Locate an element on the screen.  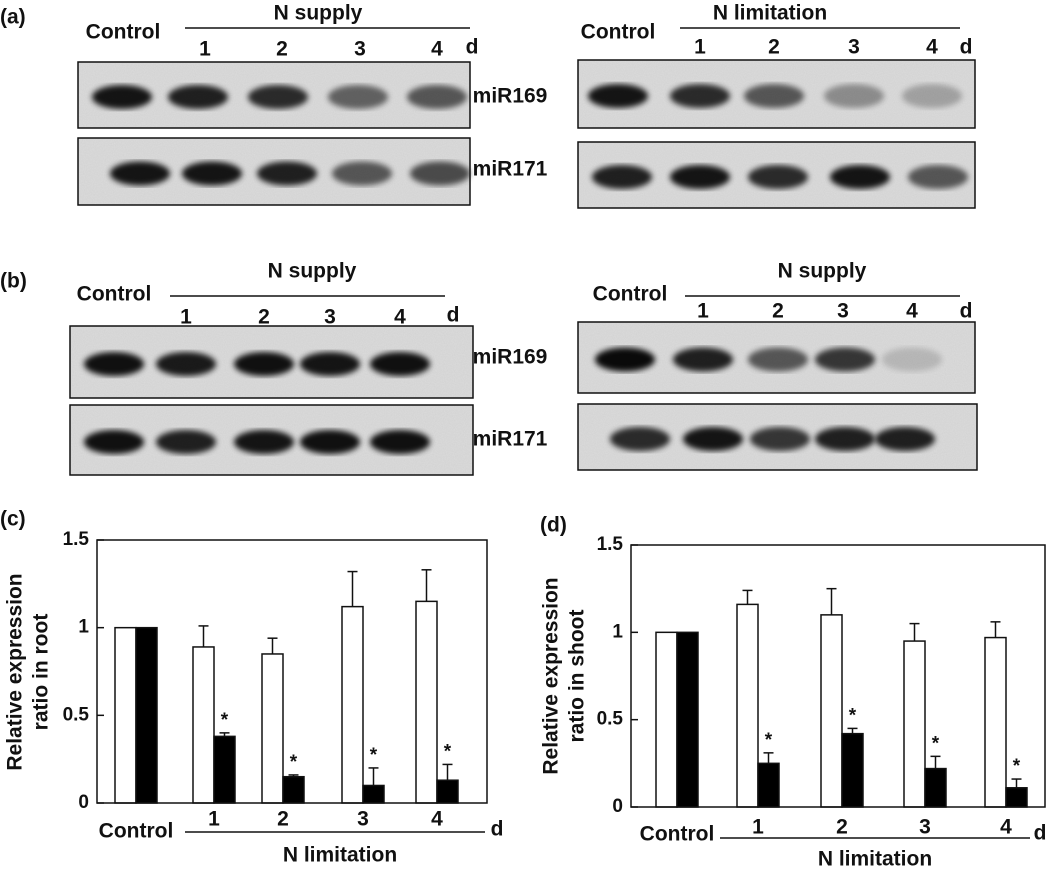
x-unit-label: d is located at coordinates (1040, 833).